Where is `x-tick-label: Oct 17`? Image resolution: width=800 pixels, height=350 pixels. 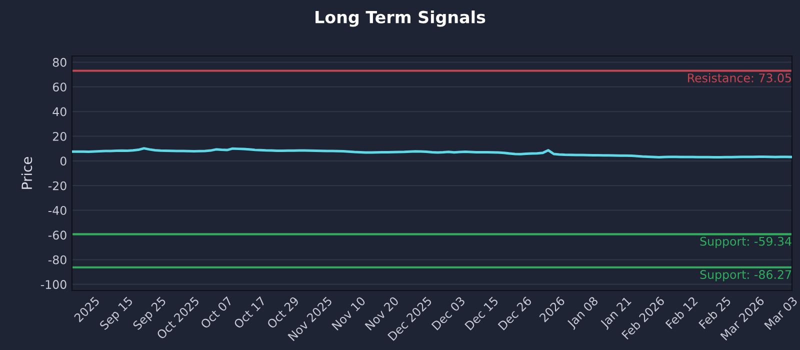
x-tick-label: Oct 17 is located at coordinates (249, 313).